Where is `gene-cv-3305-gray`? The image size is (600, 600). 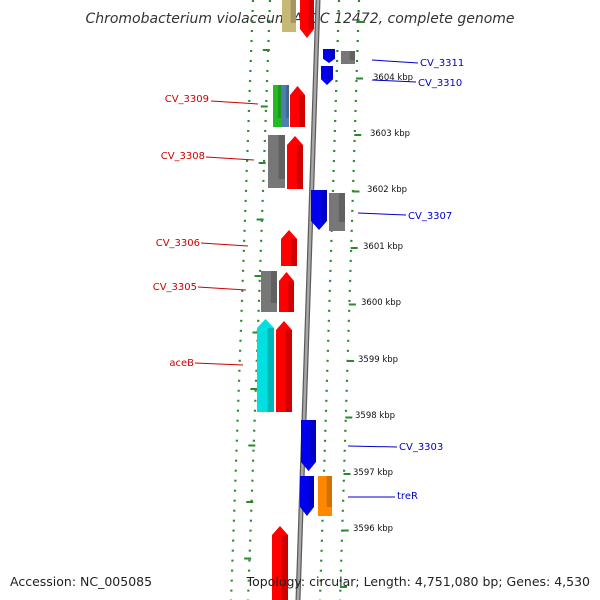 gene-cv-3305-gray is located at coordinates (269, 291).